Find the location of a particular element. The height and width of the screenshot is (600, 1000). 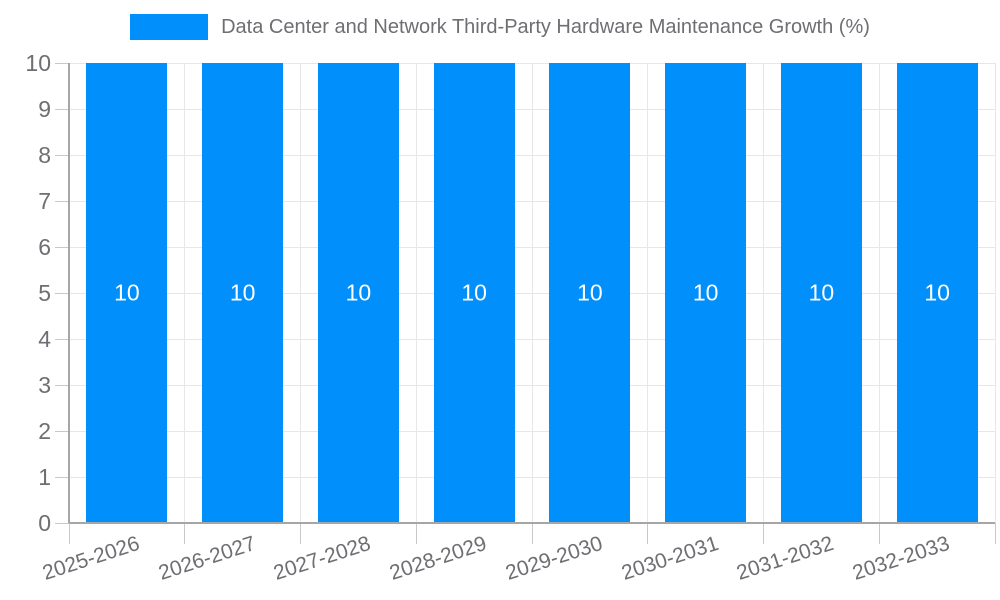

y-axis-tick-label: 8 is located at coordinates (44, 155).